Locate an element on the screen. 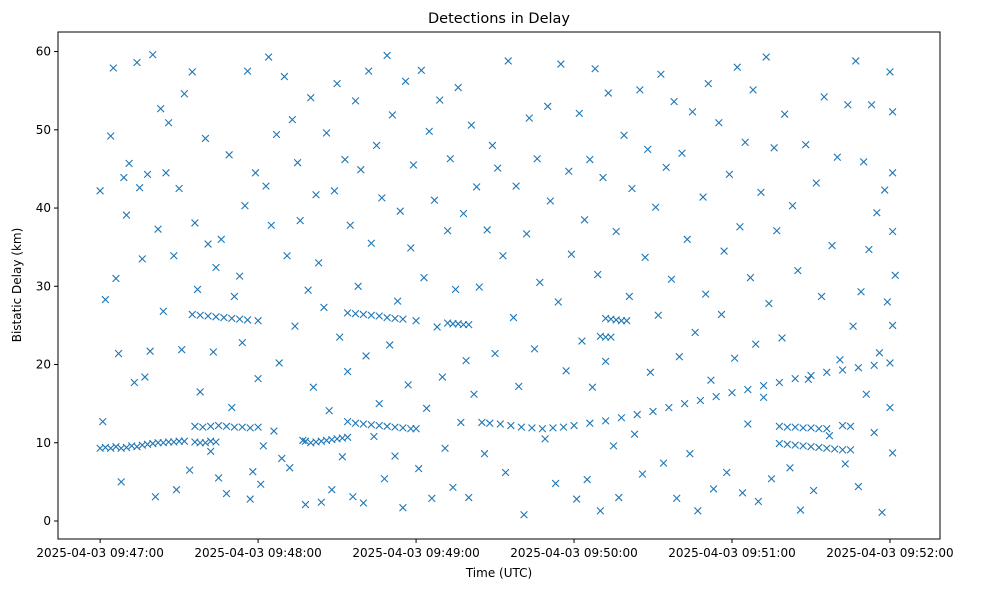 Image resolution: width=985 pixels, height=590 pixels. x-tick-label: 2025-04-03 09:48:00 is located at coordinates (257, 553).